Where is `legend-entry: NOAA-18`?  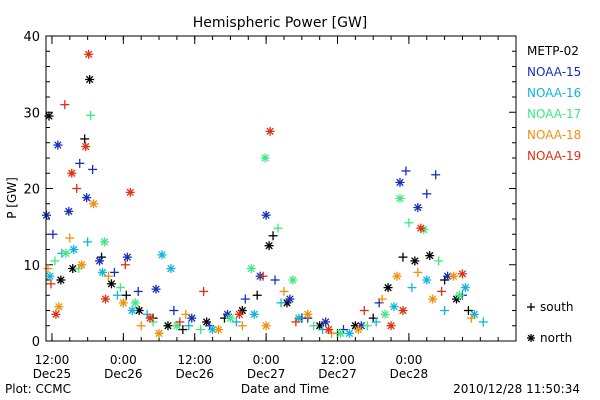
legend-entry: NOAA-18 is located at coordinates (554, 135).